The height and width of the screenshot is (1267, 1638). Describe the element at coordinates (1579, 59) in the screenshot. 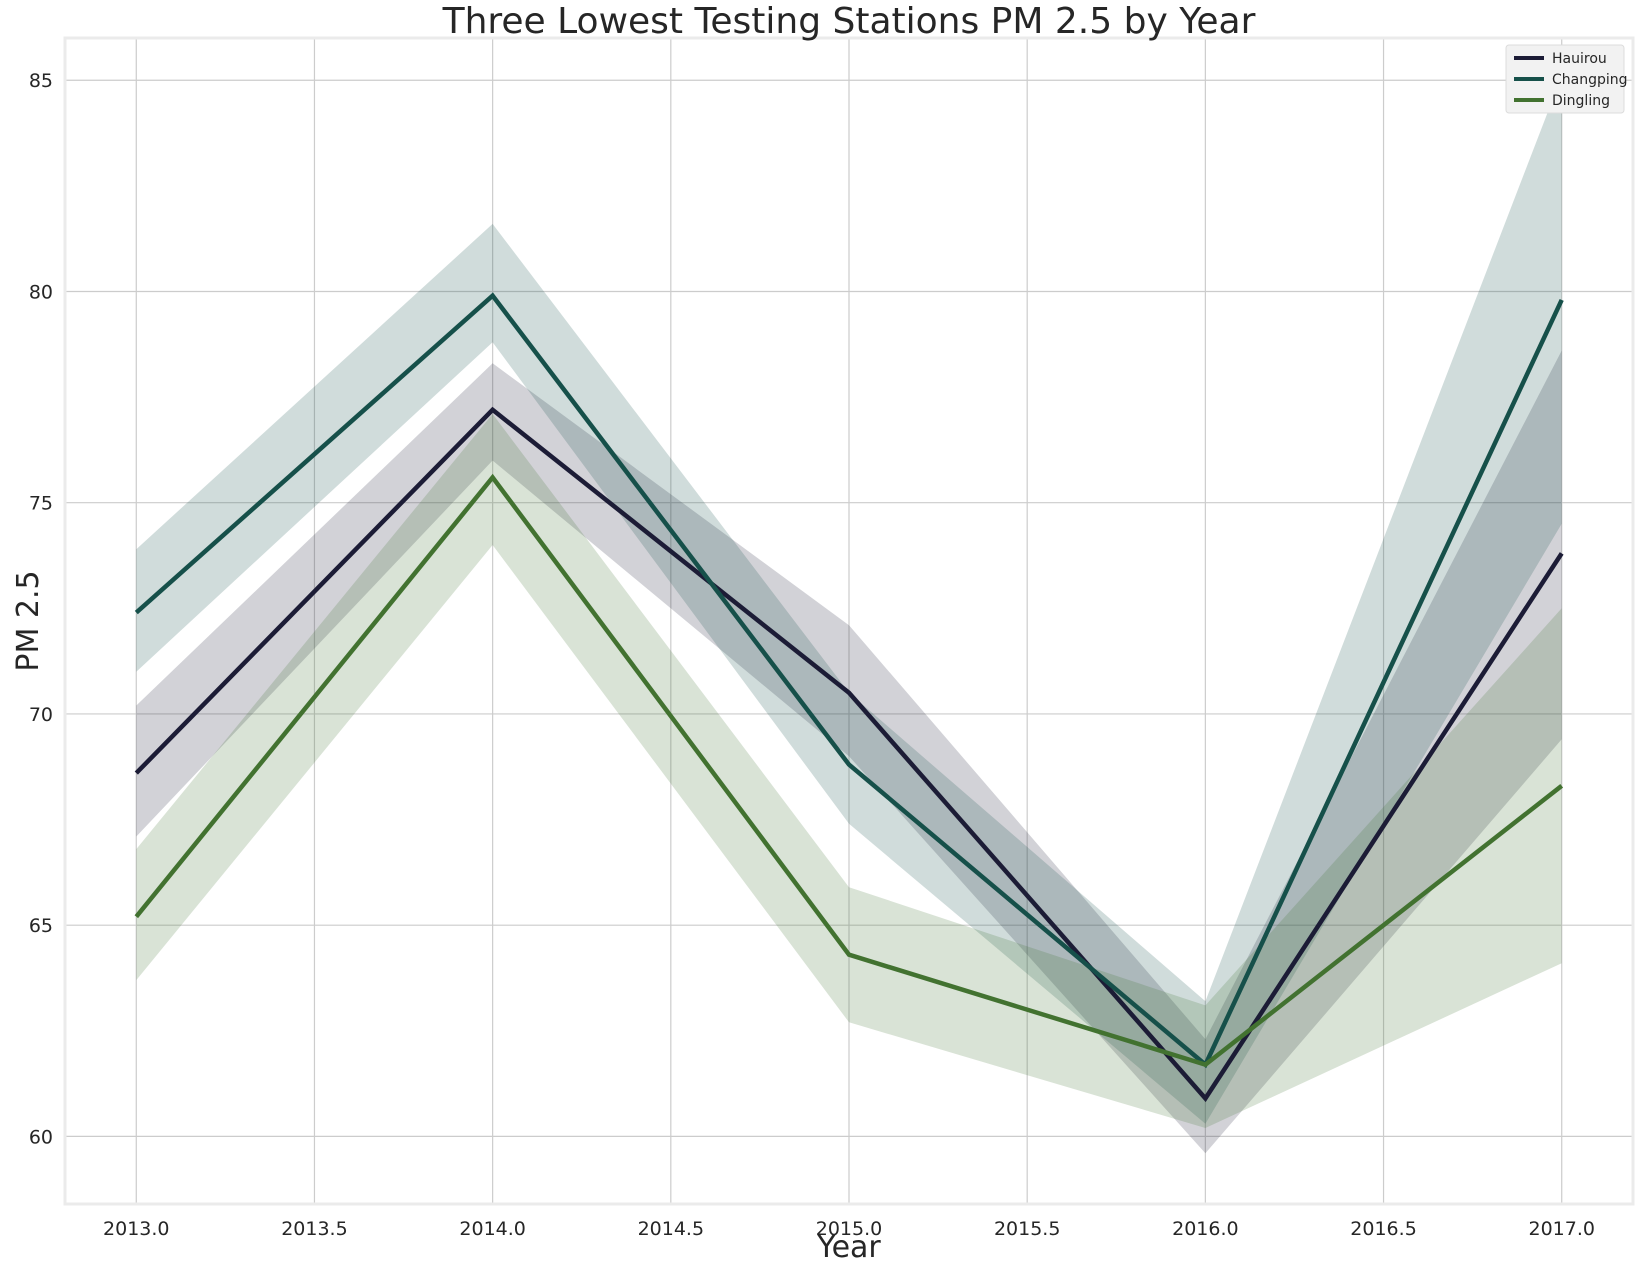

I see `legend-label-hauirou: Hauirou` at that location.